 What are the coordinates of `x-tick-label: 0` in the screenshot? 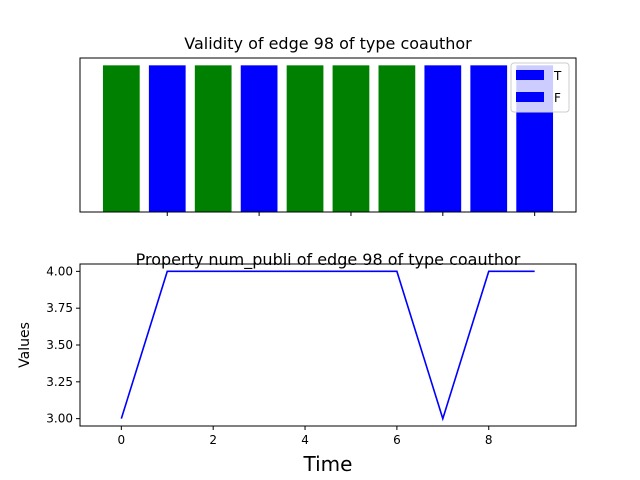 It's located at (122, 440).